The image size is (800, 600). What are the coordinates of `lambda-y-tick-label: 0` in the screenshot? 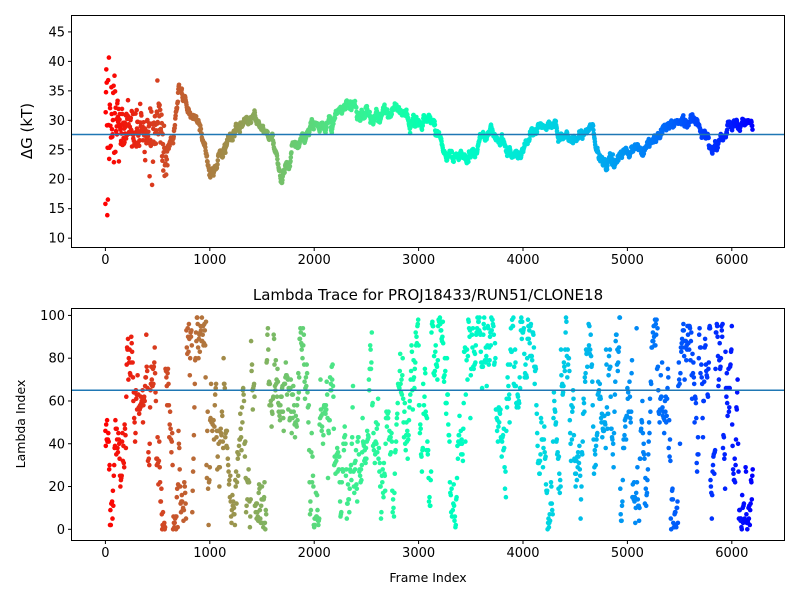 It's located at (61, 530).